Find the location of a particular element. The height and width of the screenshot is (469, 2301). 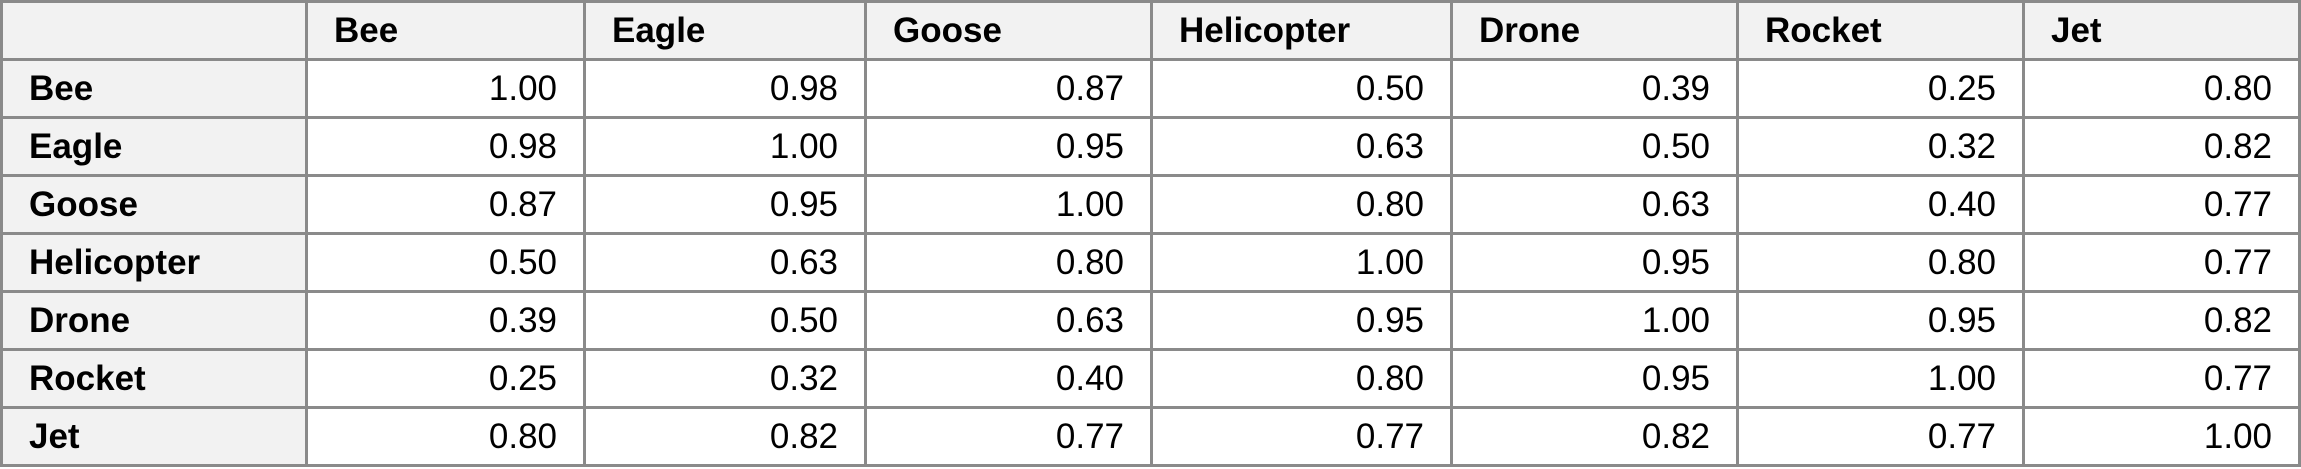

column-header: Bee is located at coordinates (445, 30).